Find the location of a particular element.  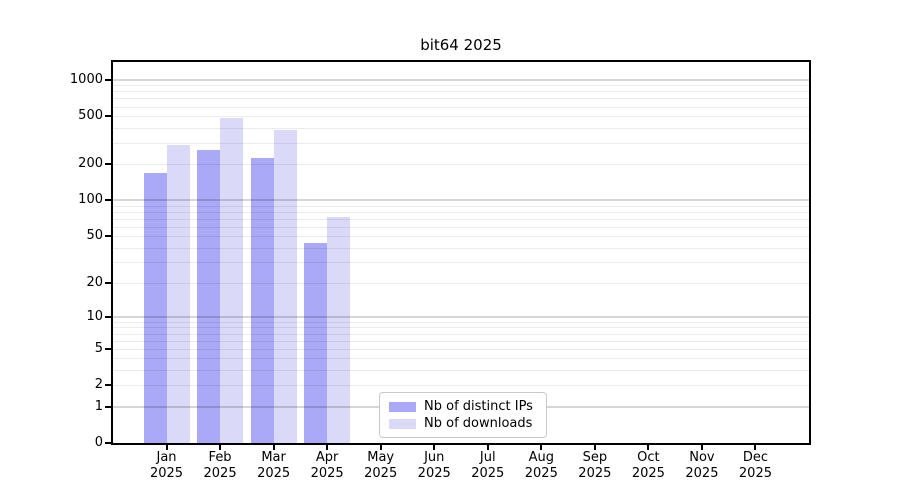

x-tick-mark-apr is located at coordinates (327, 447).